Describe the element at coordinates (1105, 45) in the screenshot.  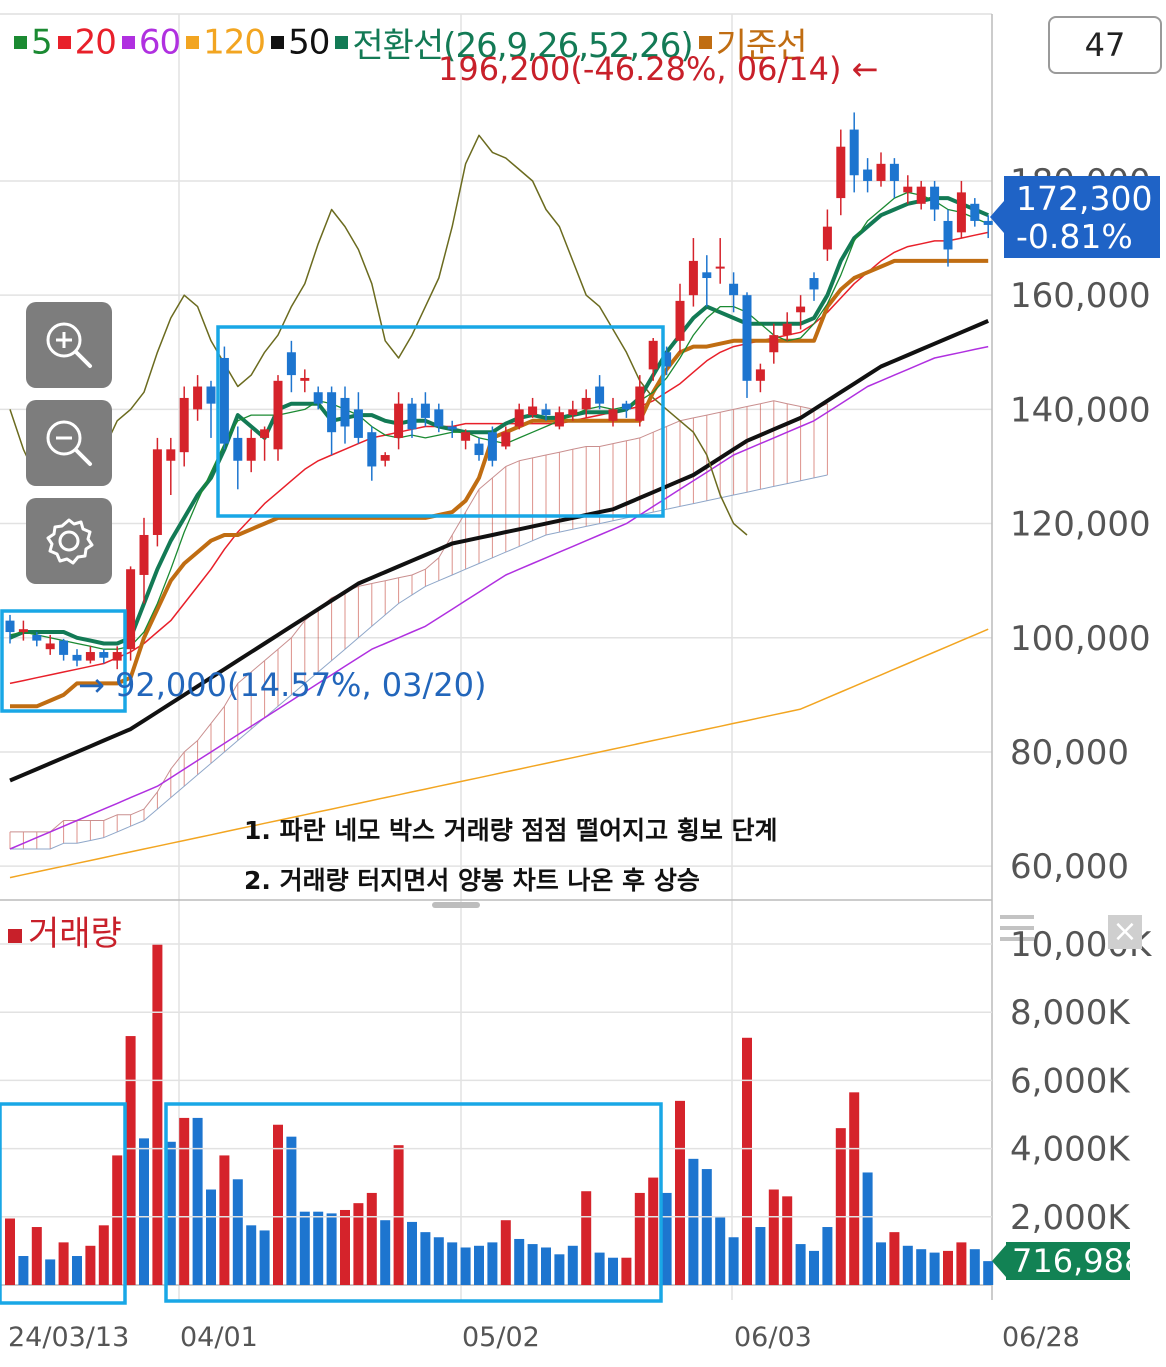
I see `period-selector: 47` at that location.